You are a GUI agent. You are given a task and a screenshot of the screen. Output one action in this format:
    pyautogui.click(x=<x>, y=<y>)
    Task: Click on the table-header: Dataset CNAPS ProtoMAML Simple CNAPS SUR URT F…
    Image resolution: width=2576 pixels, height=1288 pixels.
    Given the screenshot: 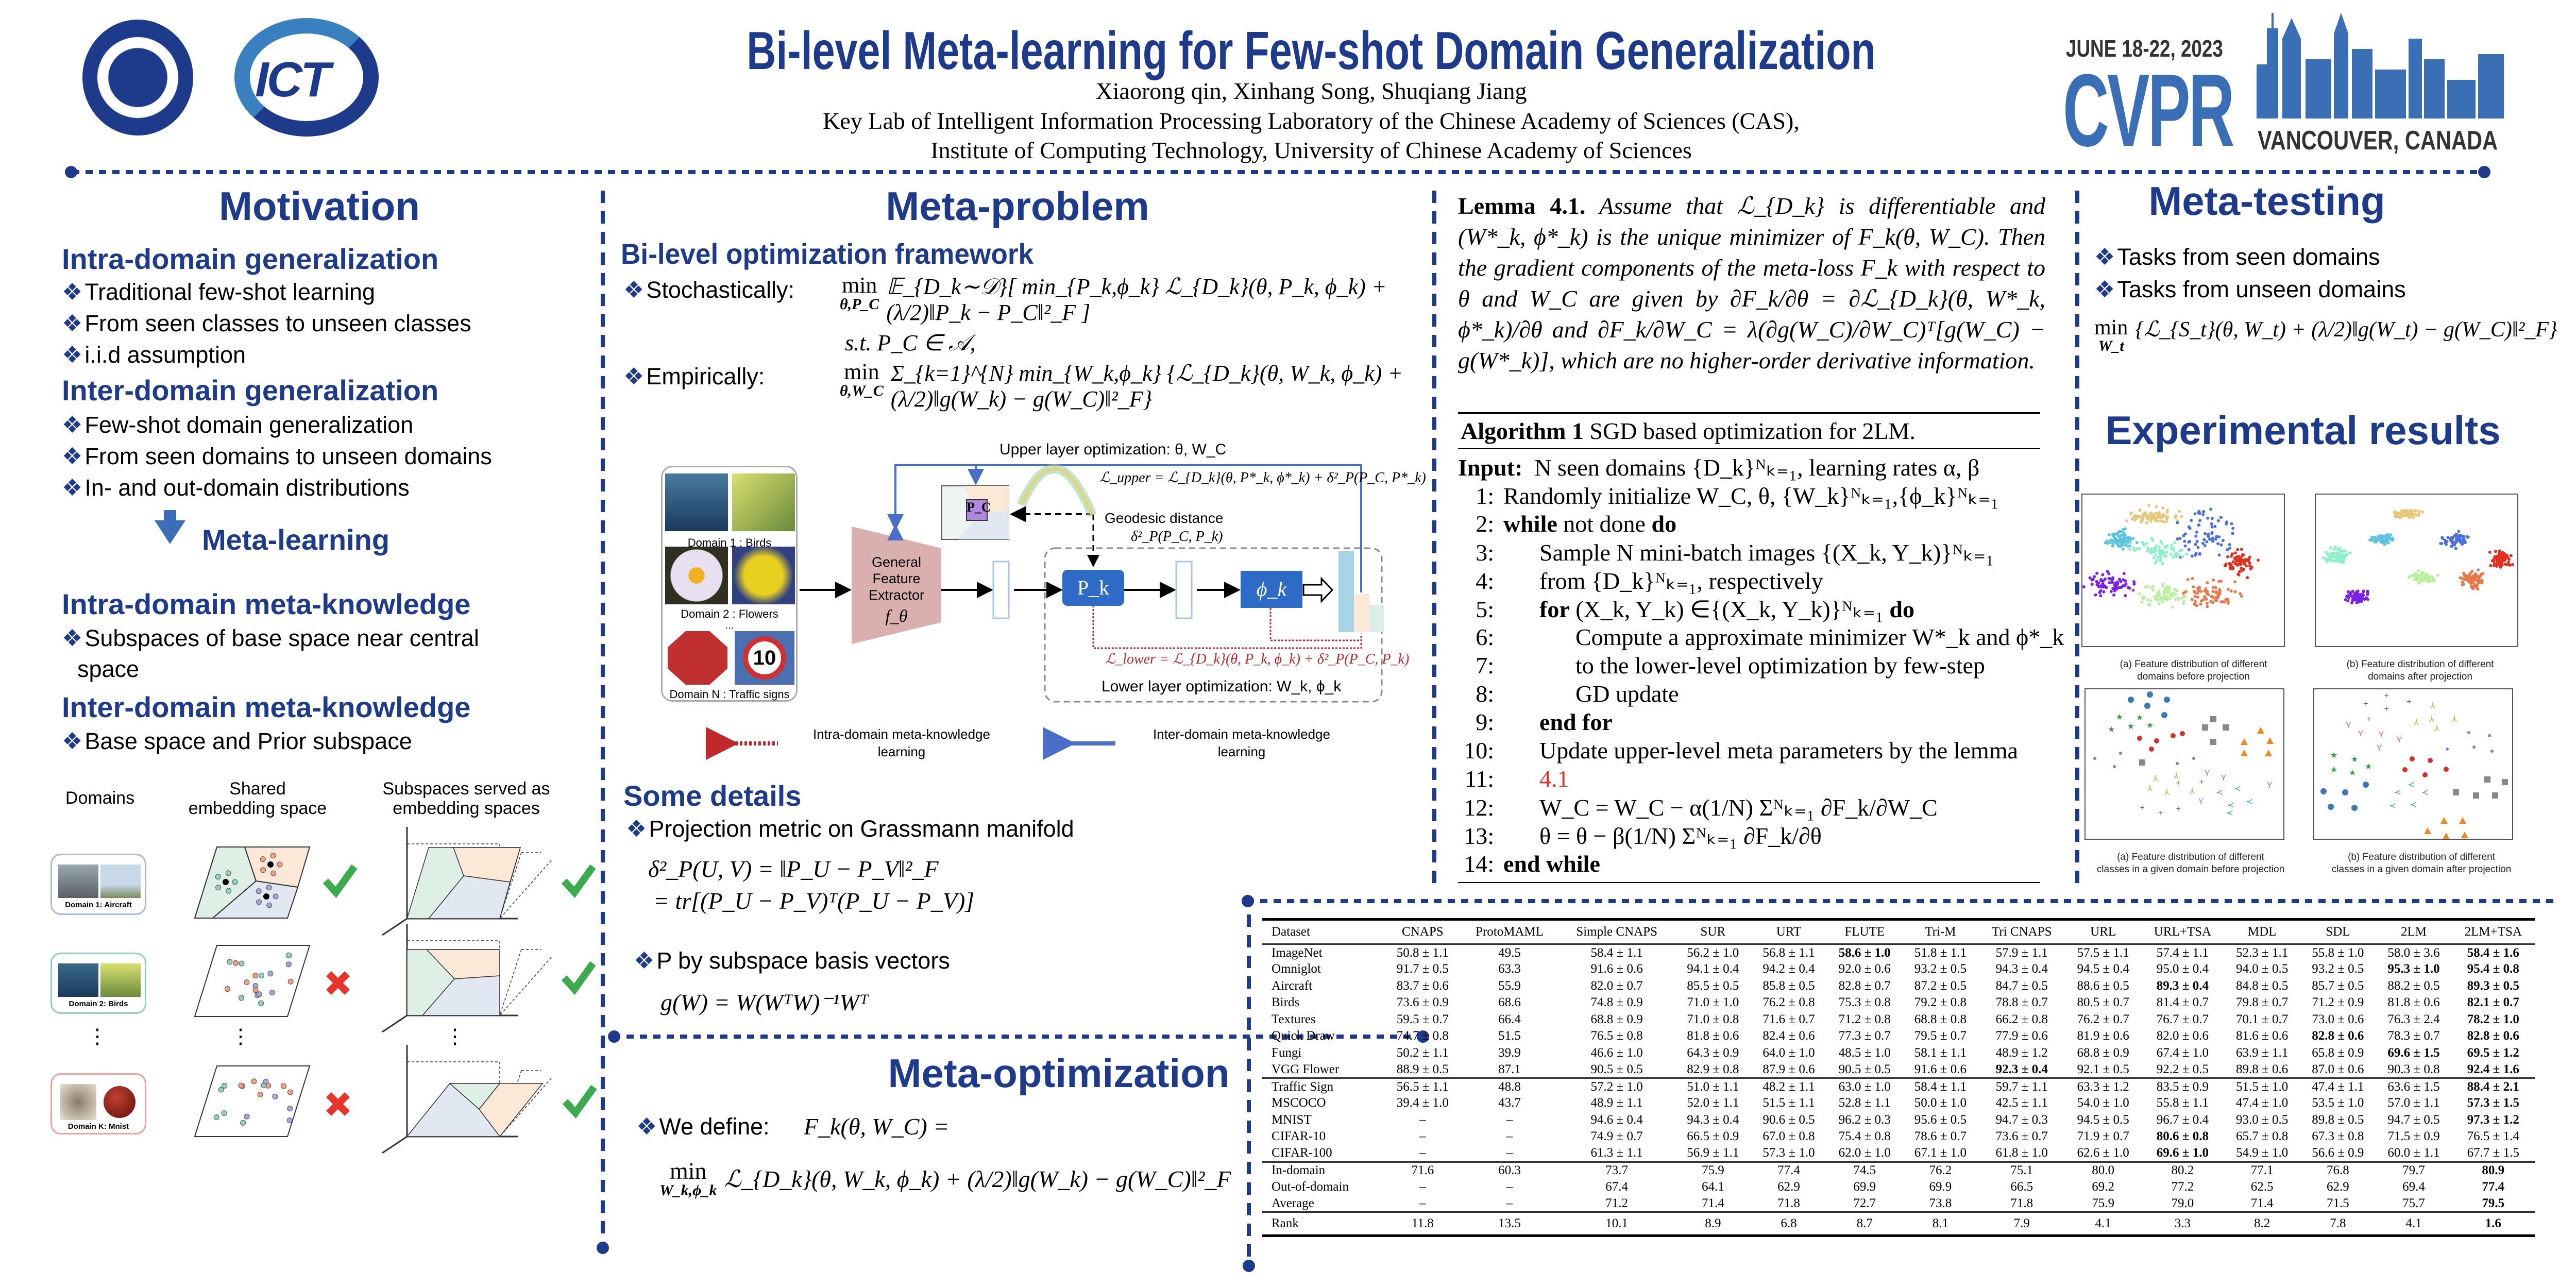 What is the action you would take?
    pyautogui.click(x=1898, y=931)
    